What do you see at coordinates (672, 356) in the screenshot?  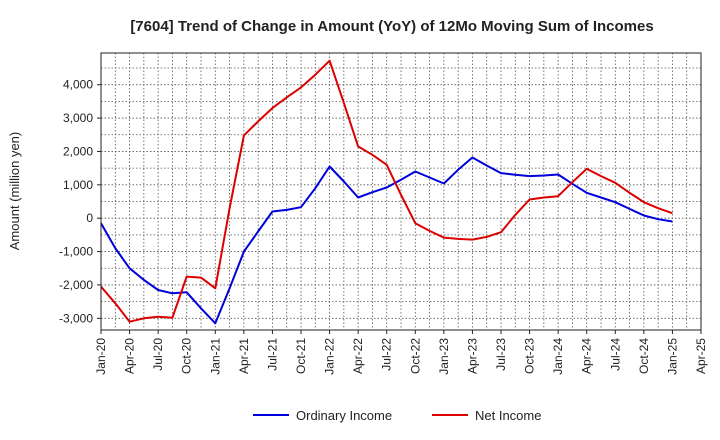 I see `x-tick-label: Jan-25` at bounding box center [672, 356].